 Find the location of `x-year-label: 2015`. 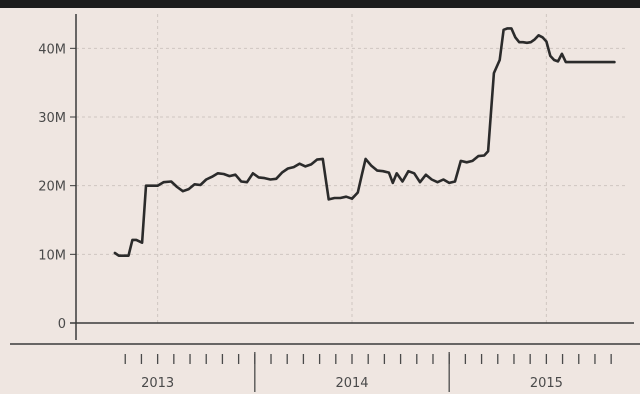

x-year-label: 2015 is located at coordinates (546, 383).